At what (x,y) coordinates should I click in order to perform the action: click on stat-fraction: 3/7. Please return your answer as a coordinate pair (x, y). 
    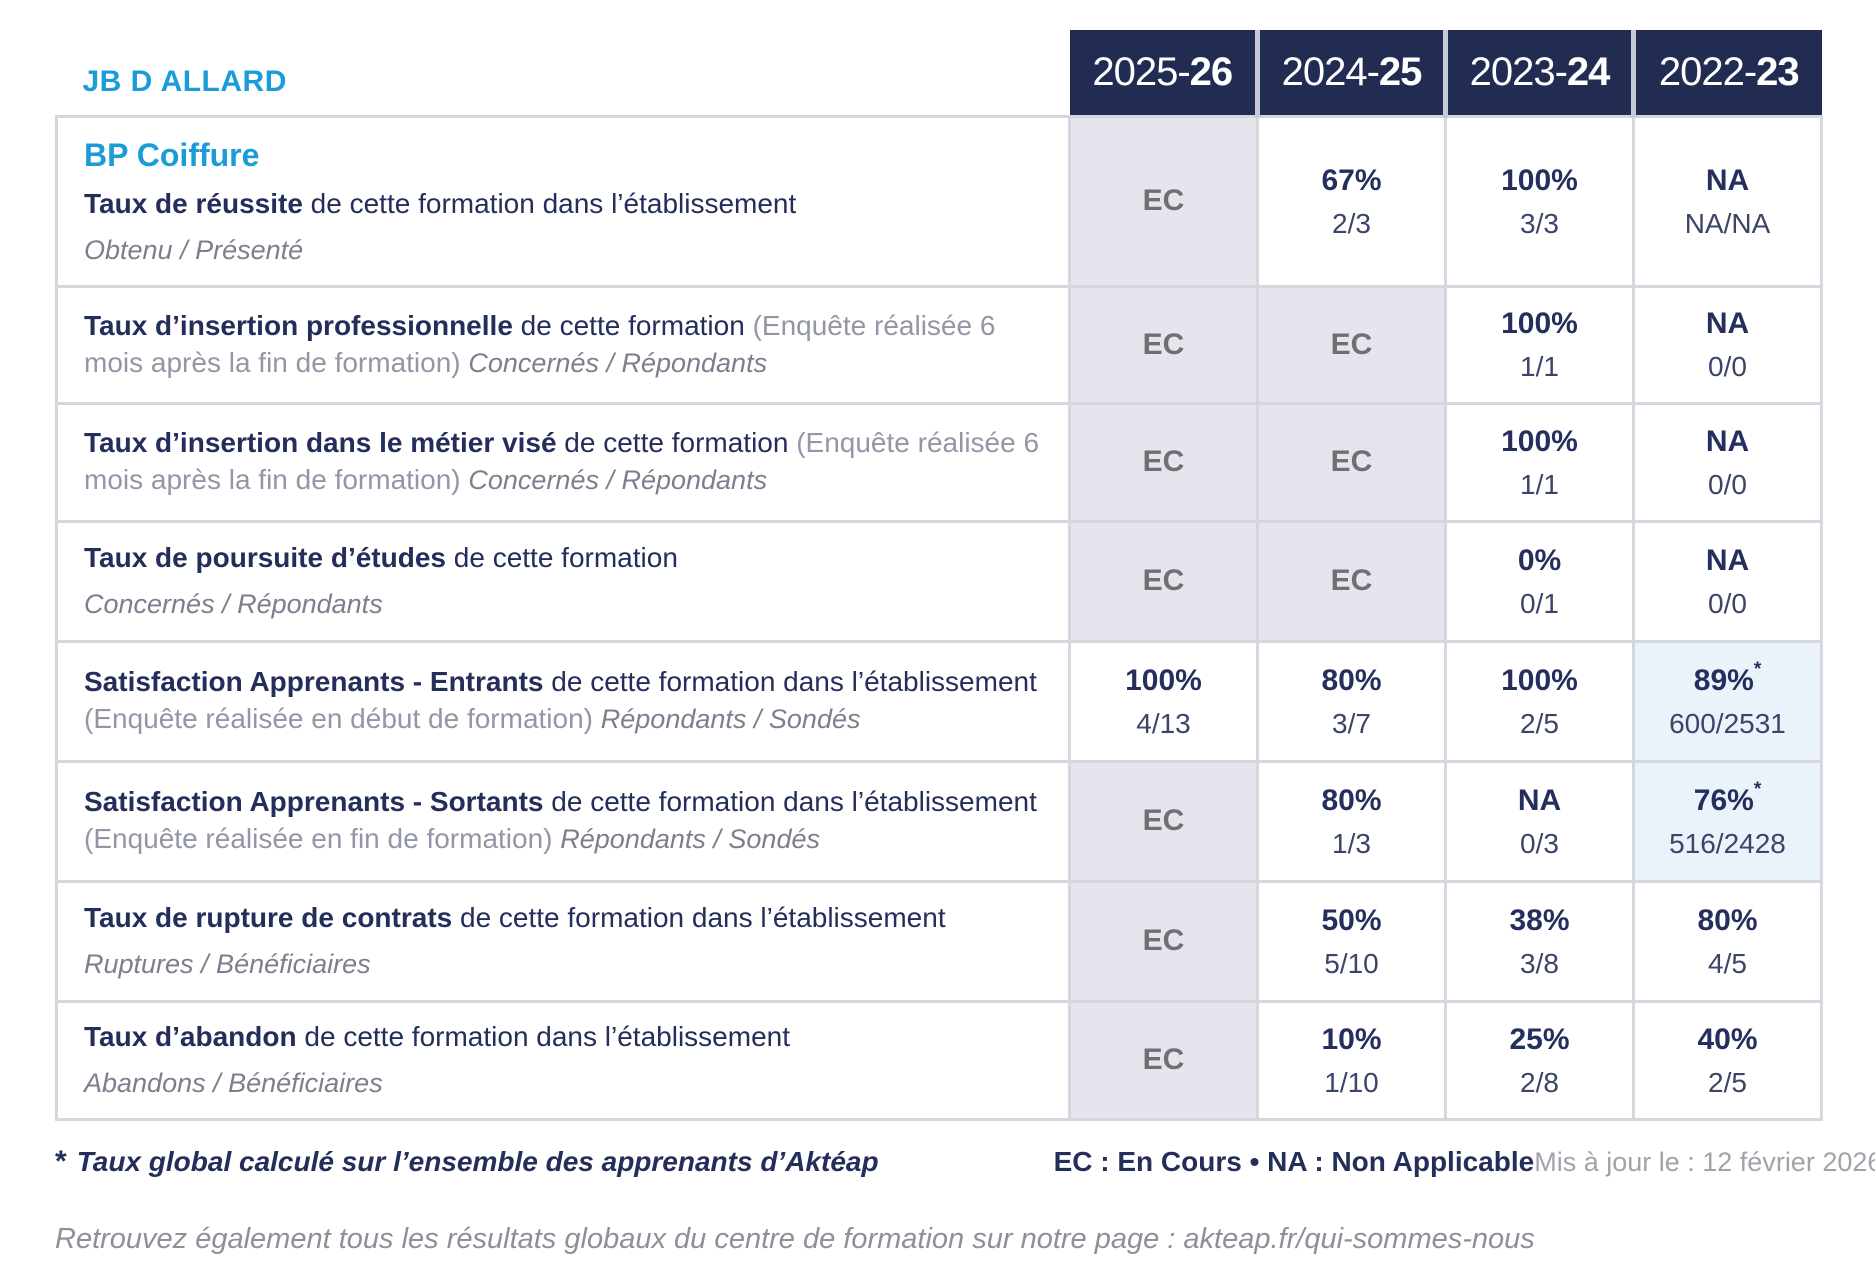
    Looking at the image, I should click on (1351, 723).